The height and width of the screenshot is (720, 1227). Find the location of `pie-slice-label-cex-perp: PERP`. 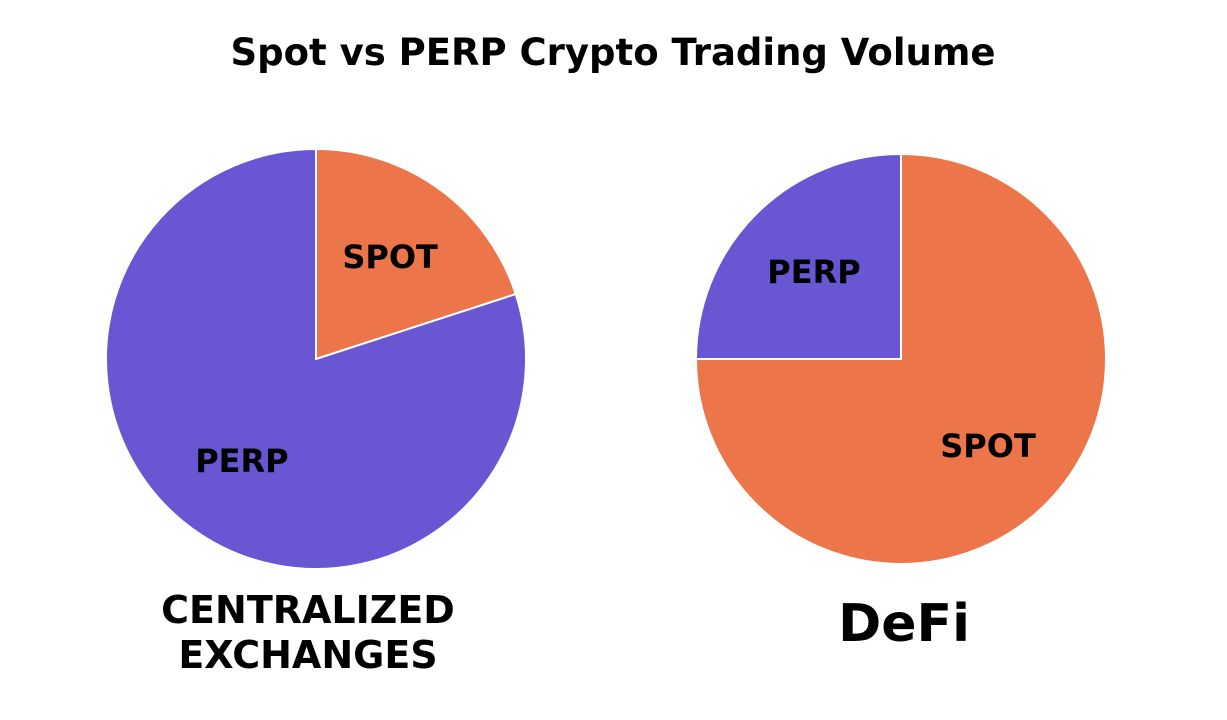

pie-slice-label-cex-perp: PERP is located at coordinates (241, 461).